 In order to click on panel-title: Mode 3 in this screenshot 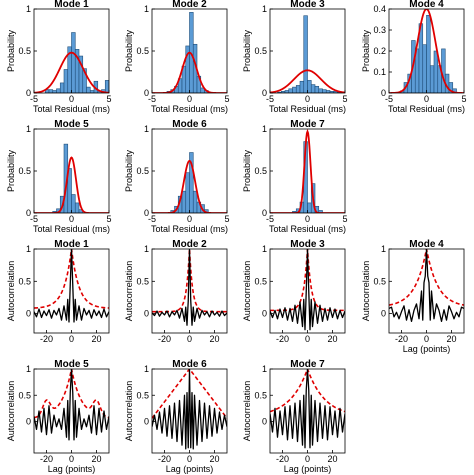, I will do `click(307, 244)`.